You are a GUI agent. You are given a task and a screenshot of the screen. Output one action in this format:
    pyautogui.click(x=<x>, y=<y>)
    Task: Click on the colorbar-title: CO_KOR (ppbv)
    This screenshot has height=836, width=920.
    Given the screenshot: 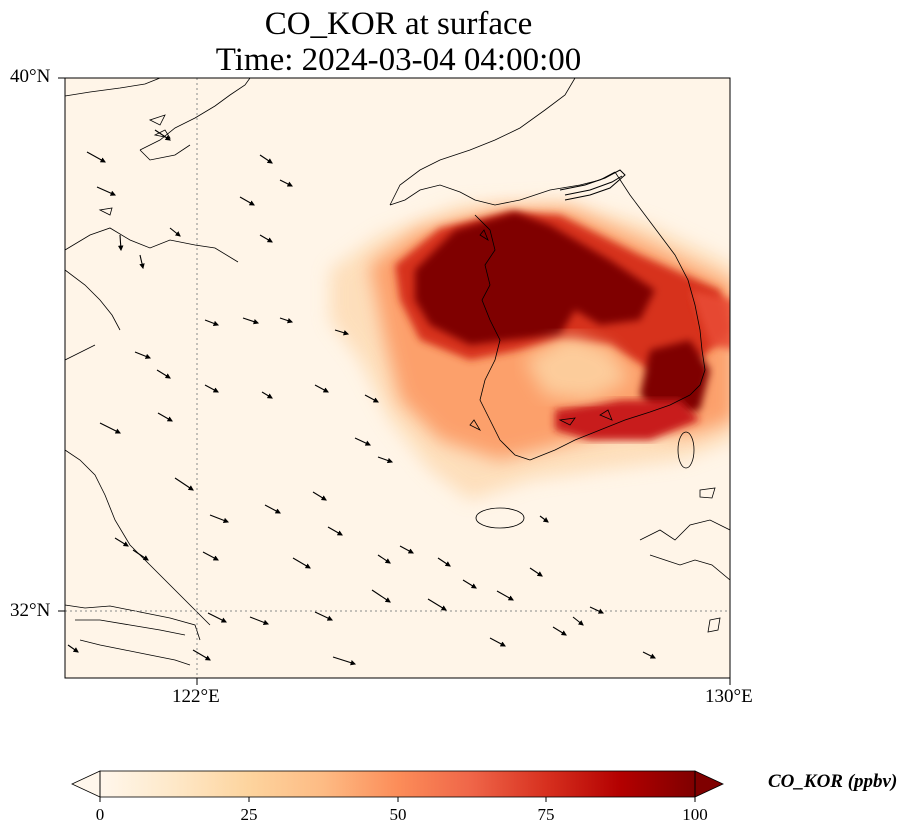 What is the action you would take?
    pyautogui.click(x=833, y=781)
    